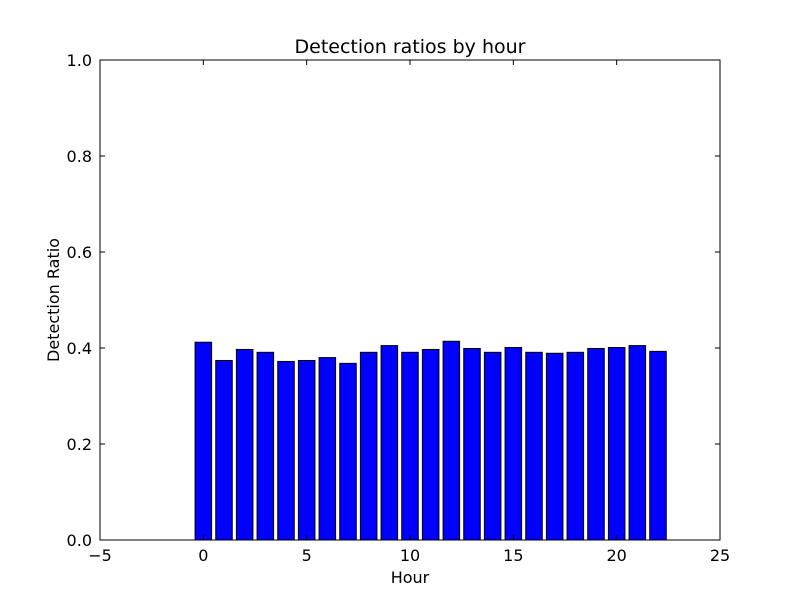 Image resolution: width=800 pixels, height=600 pixels. I want to click on y-tick-label: 0.8, so click(79, 156).